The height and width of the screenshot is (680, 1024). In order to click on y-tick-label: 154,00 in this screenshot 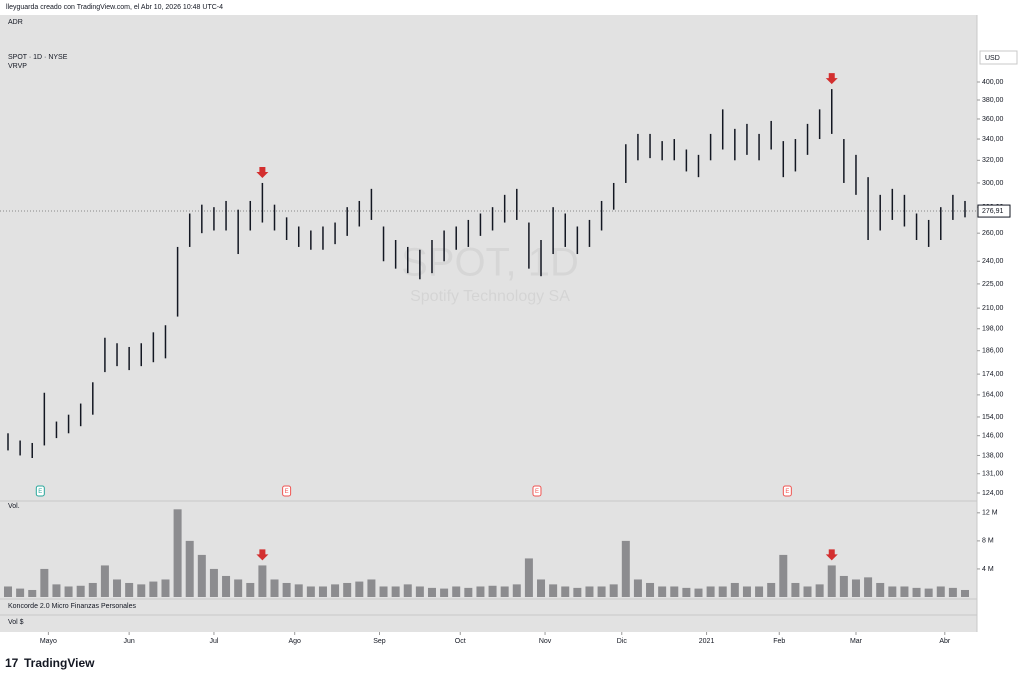, I will do `click(993, 417)`.